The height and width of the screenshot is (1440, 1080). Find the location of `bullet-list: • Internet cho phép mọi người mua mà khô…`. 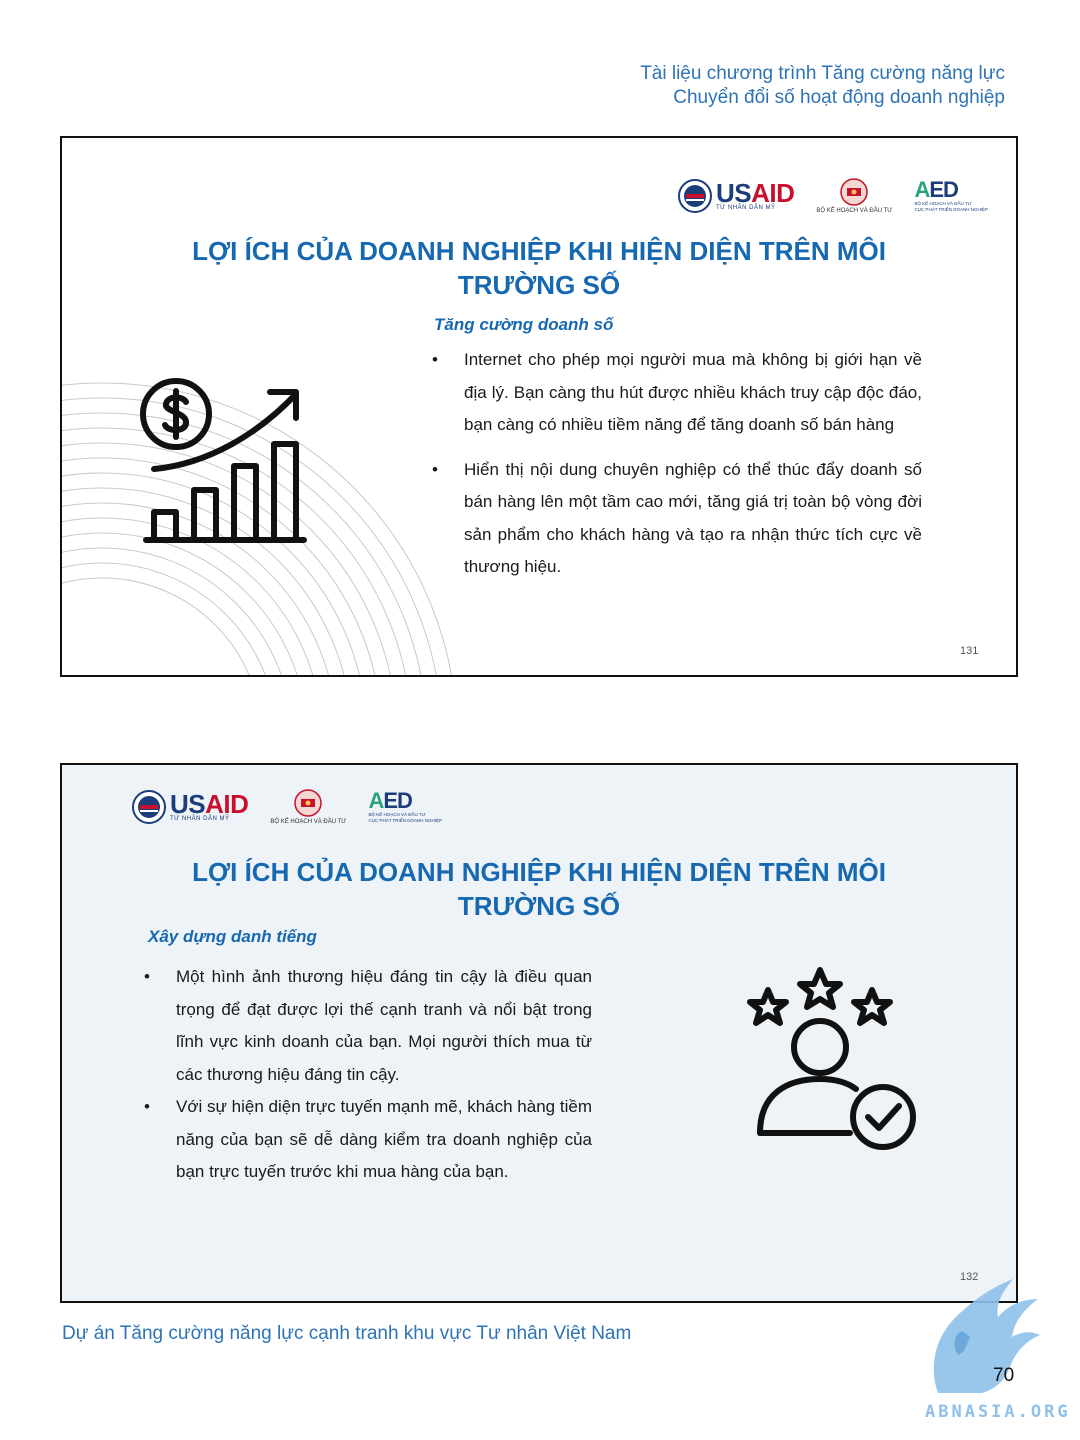

bullet-list: • Internet cho phép mọi người mua mà khô… is located at coordinates (677, 464).